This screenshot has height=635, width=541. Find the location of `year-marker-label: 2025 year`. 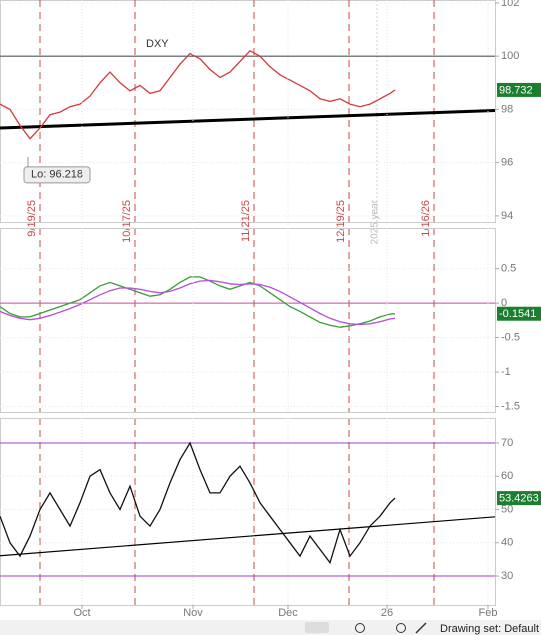

year-marker-label: 2025 year is located at coordinates (375, 221).